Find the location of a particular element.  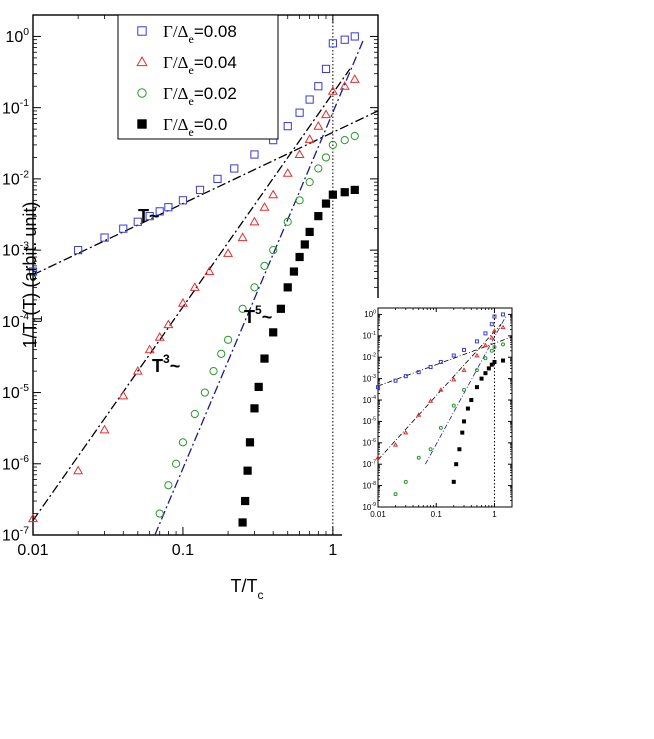

inset-y-tick-label: 10⁻⁸ is located at coordinates (369, 486).